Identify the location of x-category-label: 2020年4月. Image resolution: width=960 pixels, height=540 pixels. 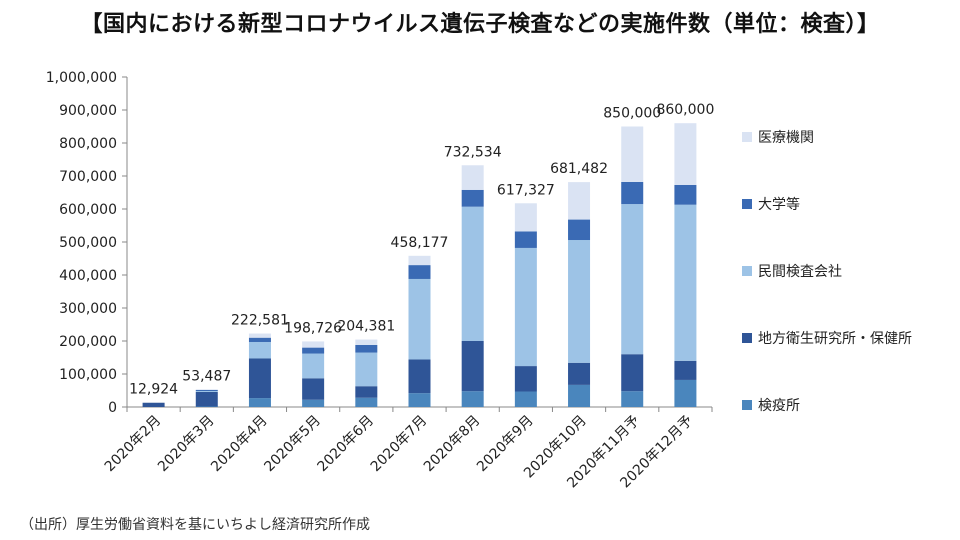
(239, 444).